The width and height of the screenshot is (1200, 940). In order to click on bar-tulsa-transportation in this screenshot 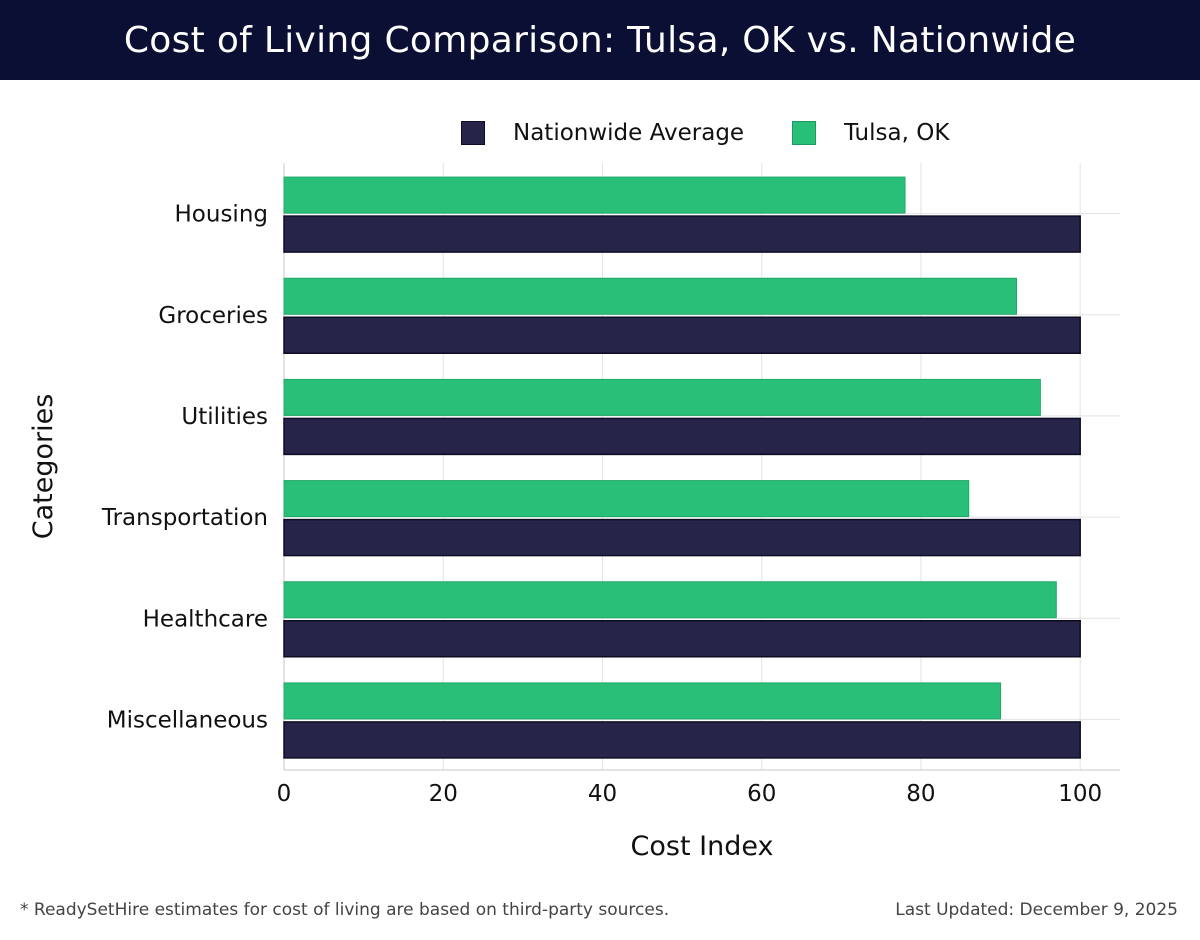, I will do `click(626, 499)`.